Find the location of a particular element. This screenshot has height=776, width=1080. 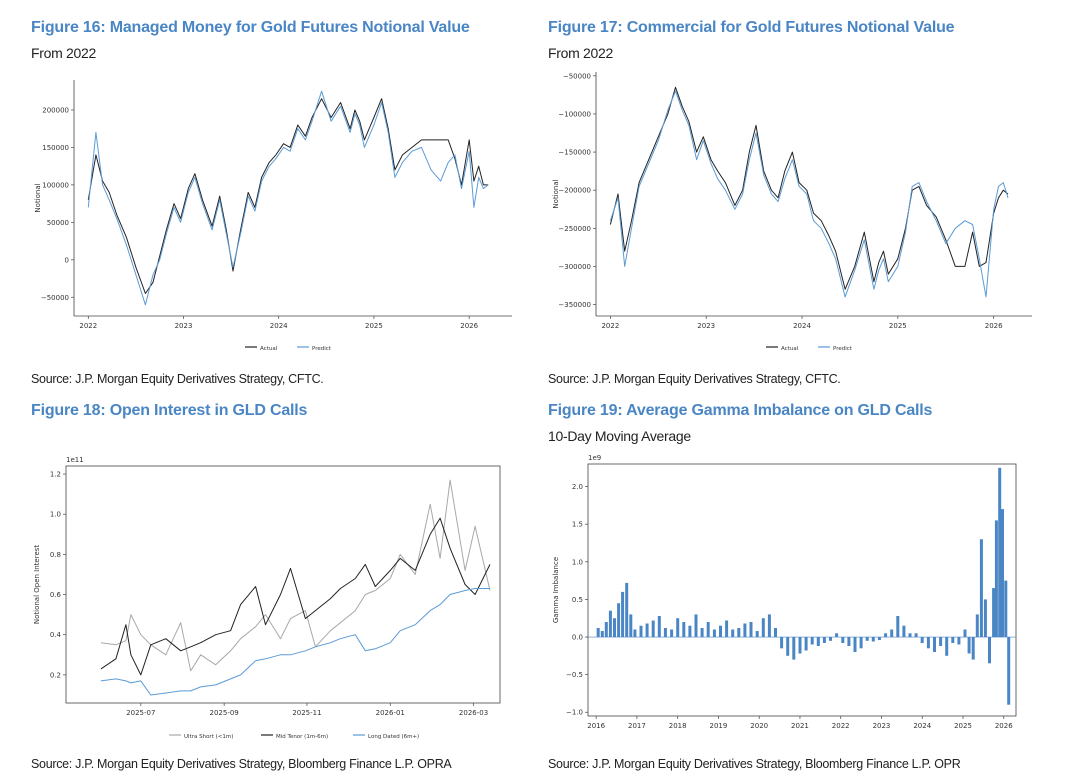

figure-16-subtitle: From 2022 is located at coordinates (63, 53).